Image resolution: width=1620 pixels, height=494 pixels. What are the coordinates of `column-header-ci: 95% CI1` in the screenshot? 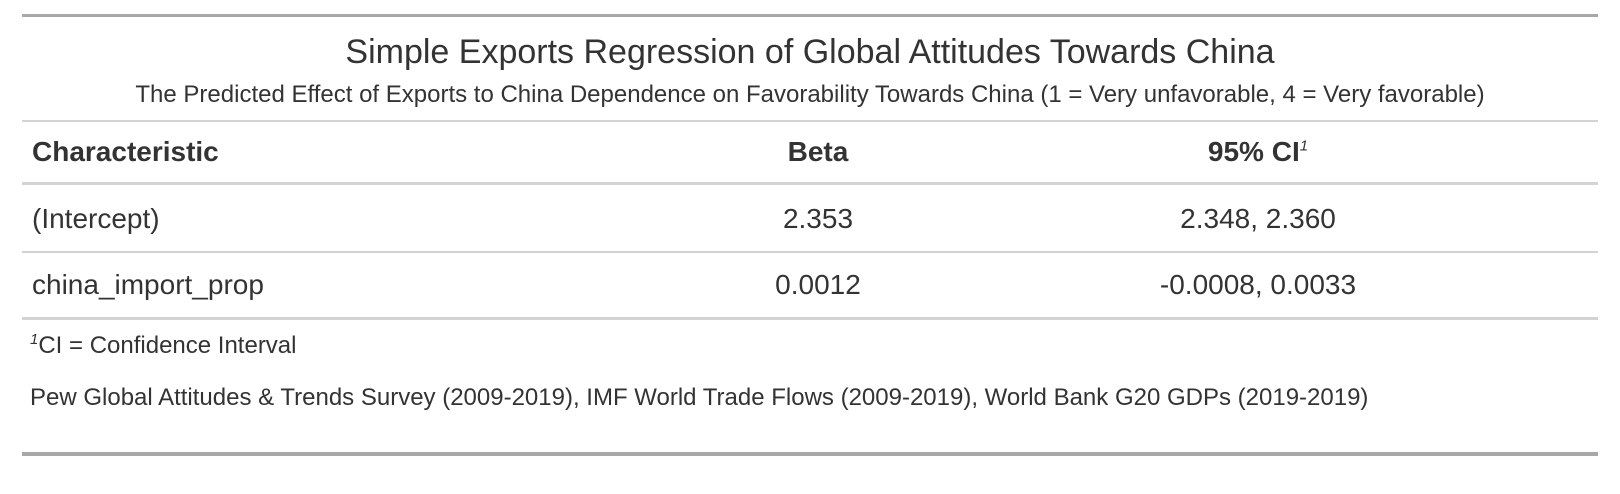 It's located at (1258, 152).